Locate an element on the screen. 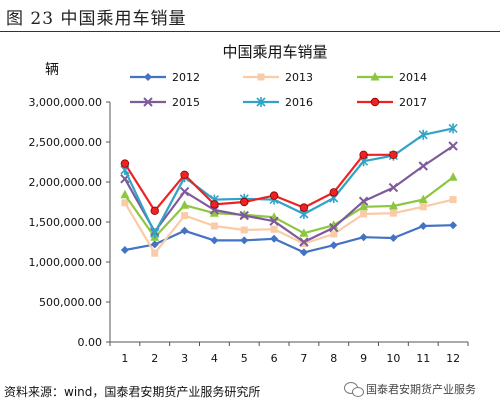  series-line-2014 is located at coordinates (289, 207).